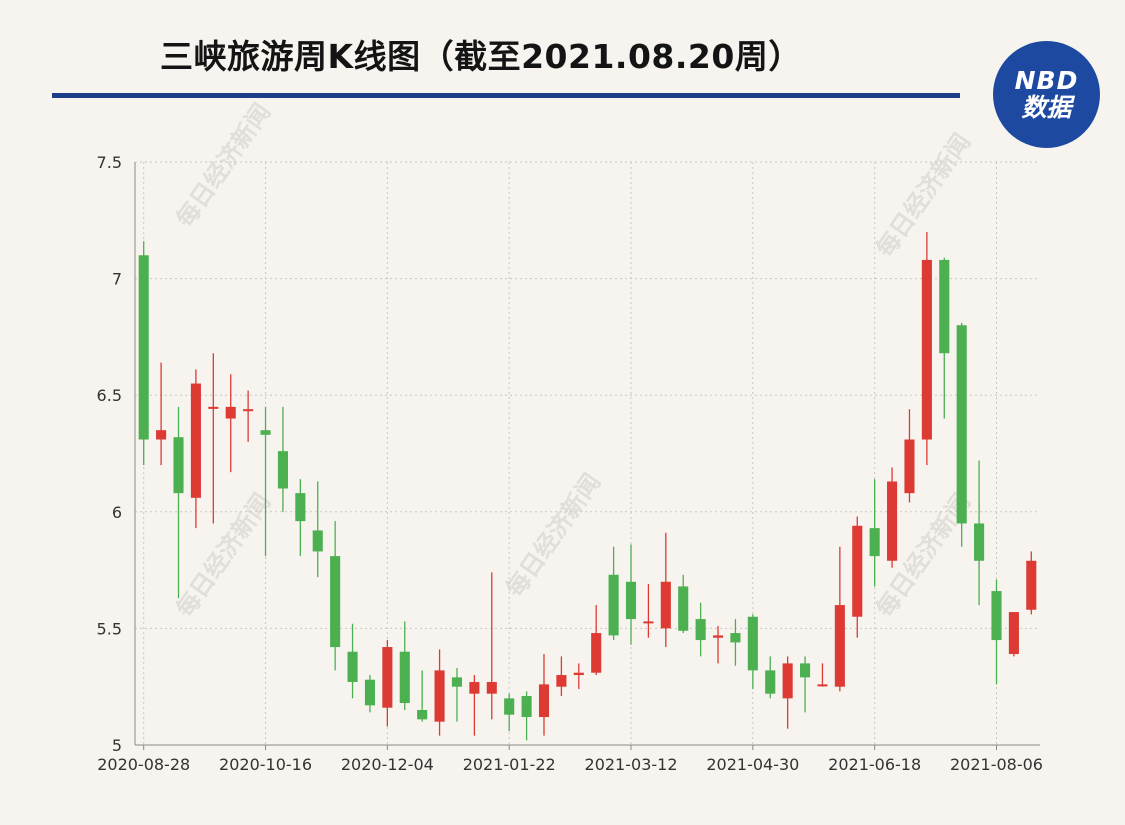 The image size is (1125, 825). Describe the element at coordinates (1046, 107) in the screenshot. I see `logo-text-bottom: 数据` at that location.